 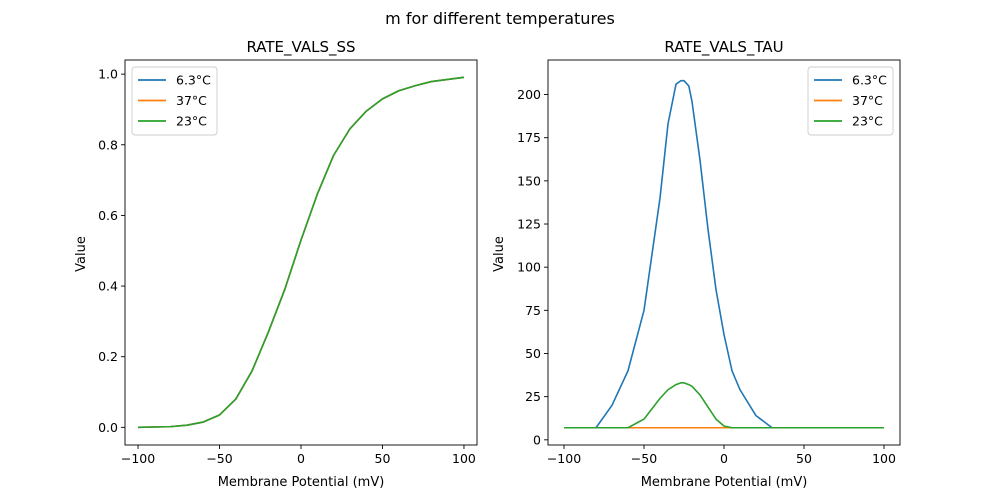 What do you see at coordinates (193, 80) in the screenshot?
I see `ss-legend-label-1: 6.3°C` at bounding box center [193, 80].